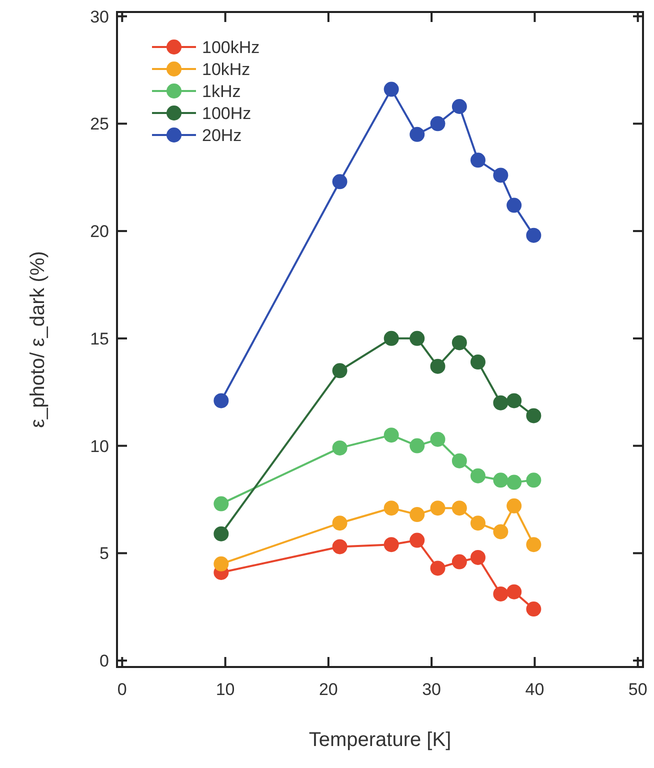 The height and width of the screenshot is (768, 654). What do you see at coordinates (328, 689) in the screenshot?
I see `x-tick-label: 20` at bounding box center [328, 689].